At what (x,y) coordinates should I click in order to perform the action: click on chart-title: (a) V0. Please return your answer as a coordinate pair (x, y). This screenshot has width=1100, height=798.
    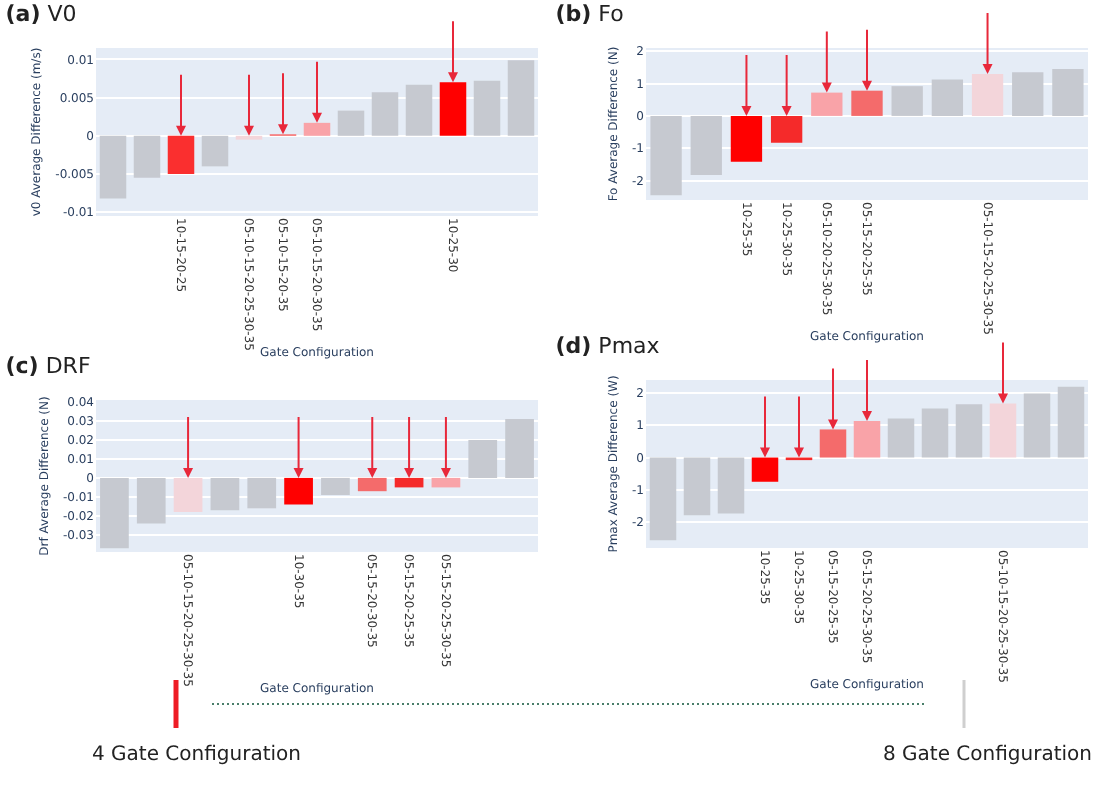
    Looking at the image, I should click on (41, 13).